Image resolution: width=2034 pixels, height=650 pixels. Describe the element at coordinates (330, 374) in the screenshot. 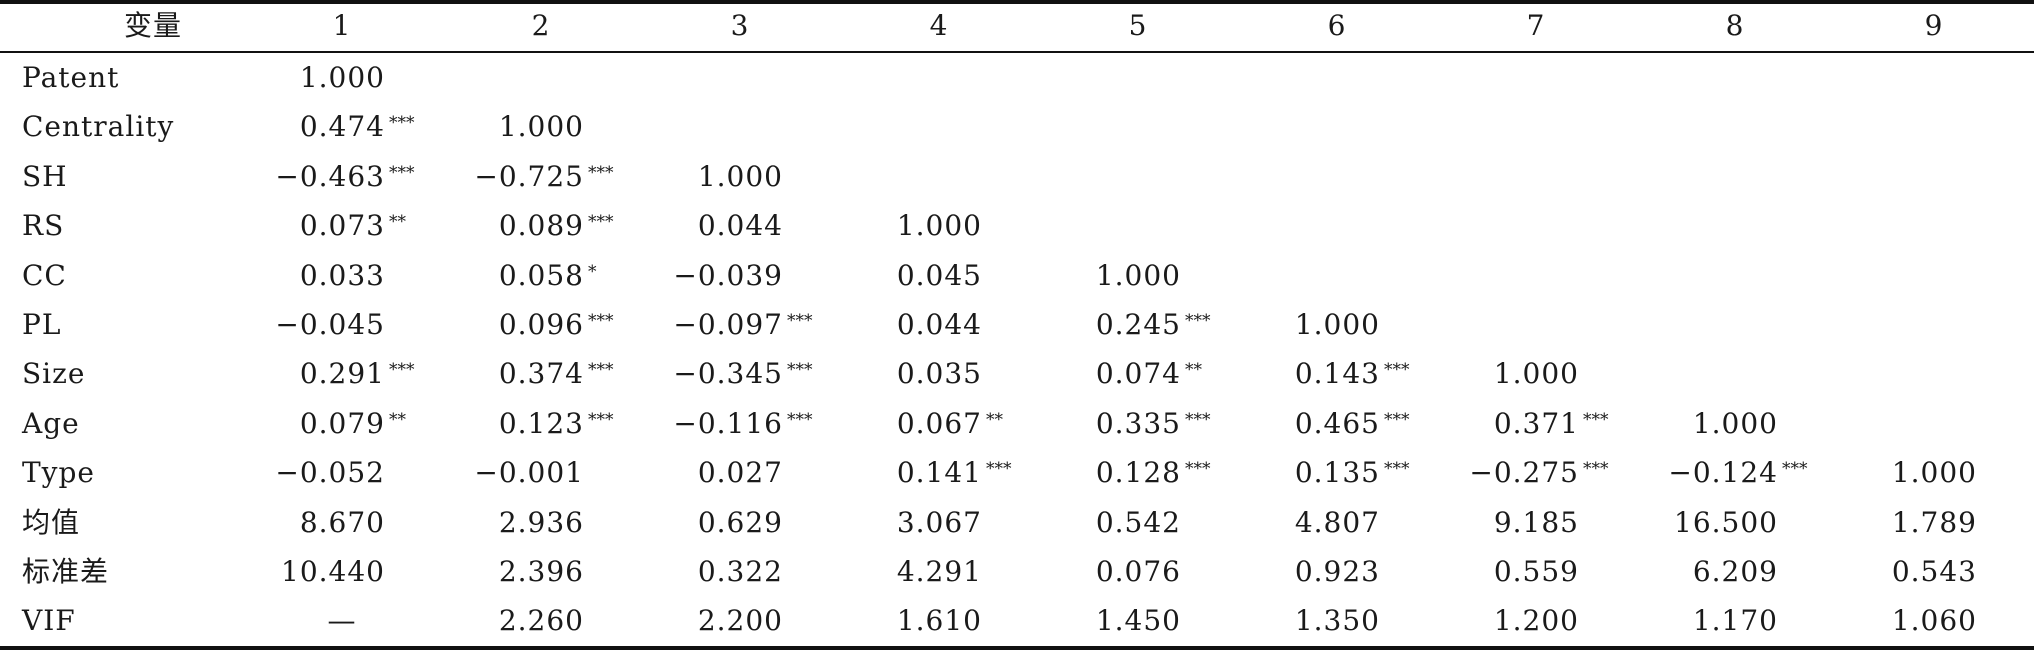

I see `table-cell: 0.291 ***` at that location.